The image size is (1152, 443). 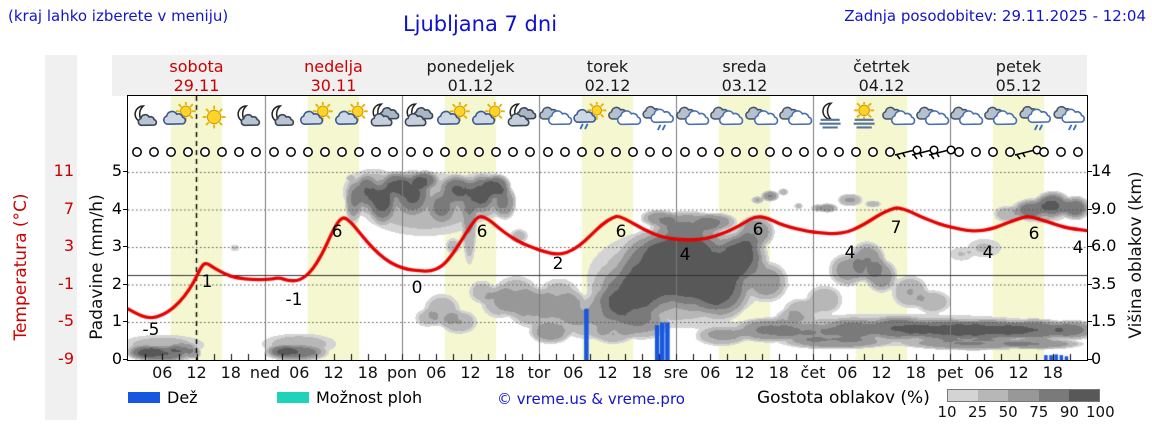 I want to click on weather-icon-sun-fog, so click(x=864, y=117).